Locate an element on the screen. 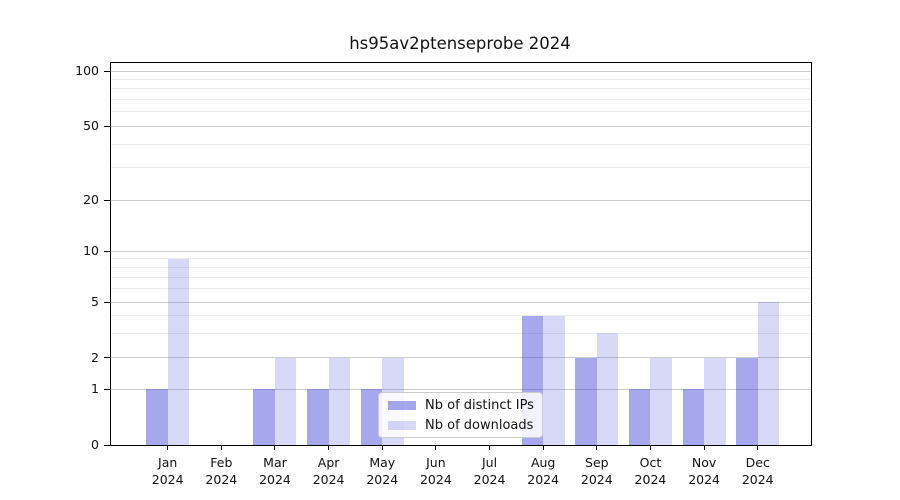 The width and height of the screenshot is (900, 500). legend-row-downloads: Nb of downloads is located at coordinates (460, 425).